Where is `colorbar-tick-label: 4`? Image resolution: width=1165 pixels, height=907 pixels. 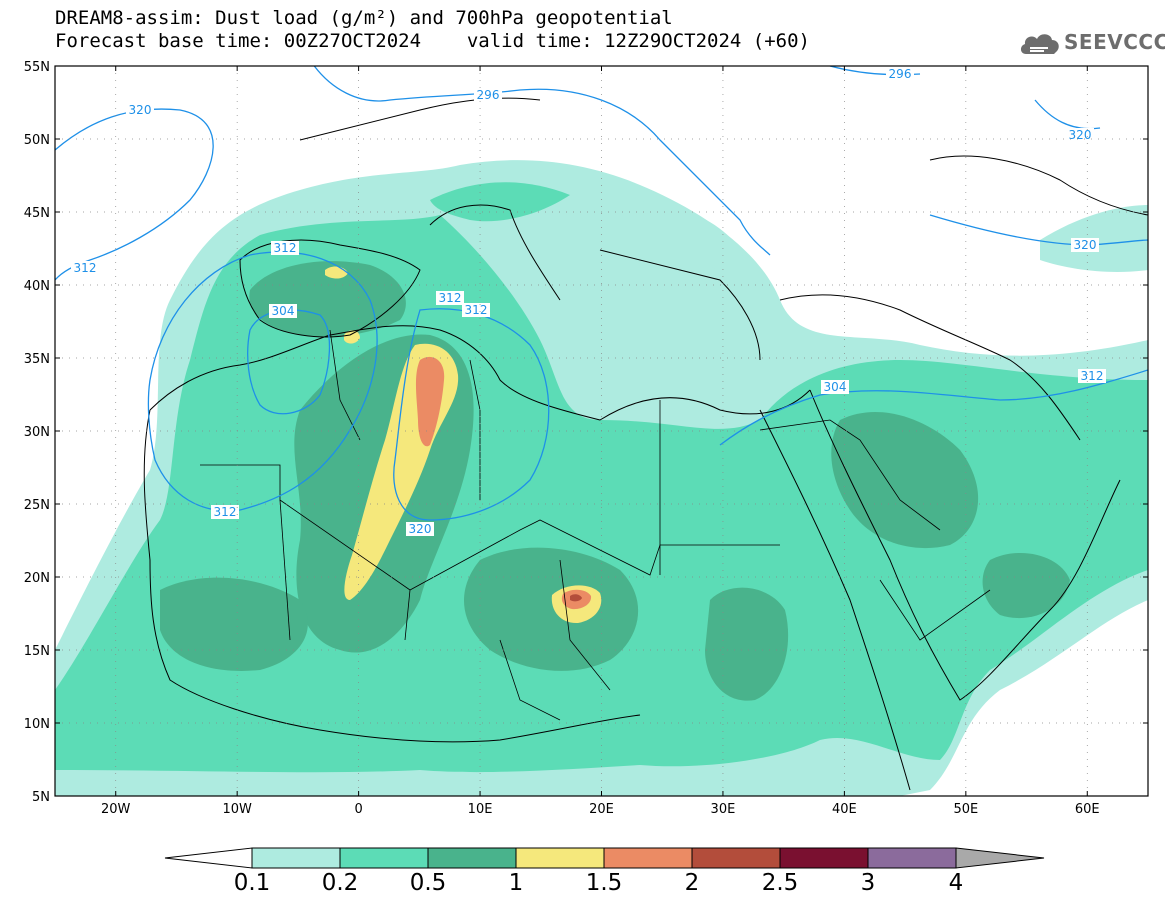
colorbar-tick-label: 4 is located at coordinates (956, 883).